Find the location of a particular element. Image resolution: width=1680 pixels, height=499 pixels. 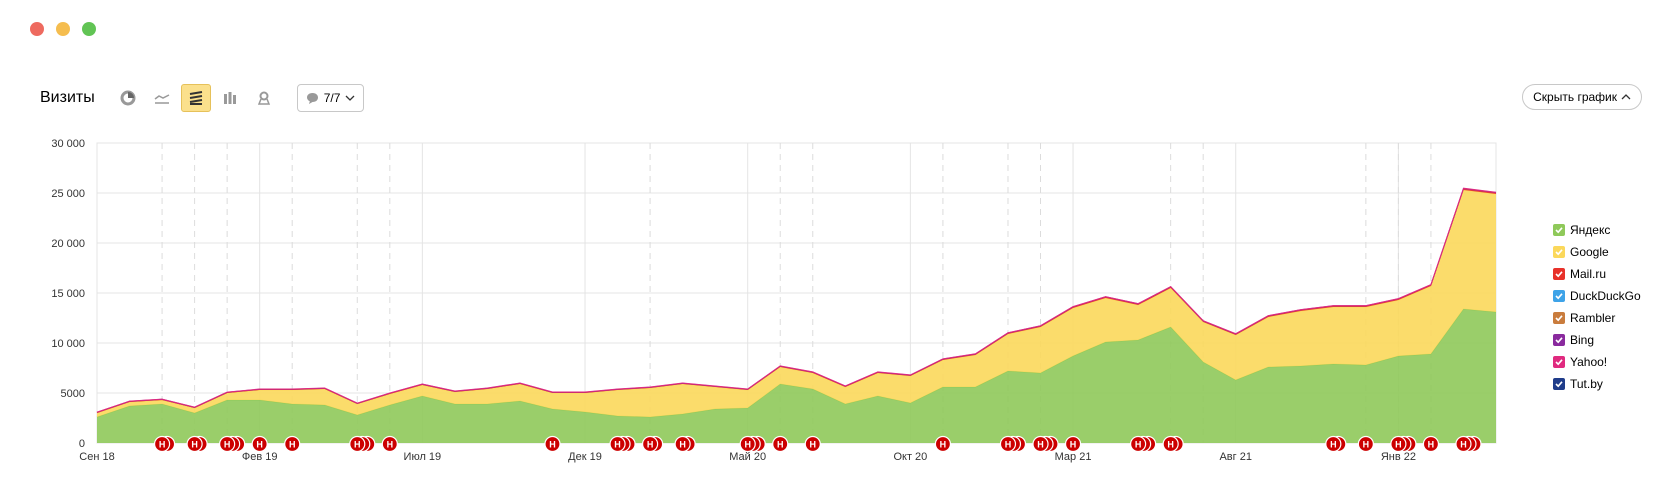

maximize-window-dot is located at coordinates (89, 29).